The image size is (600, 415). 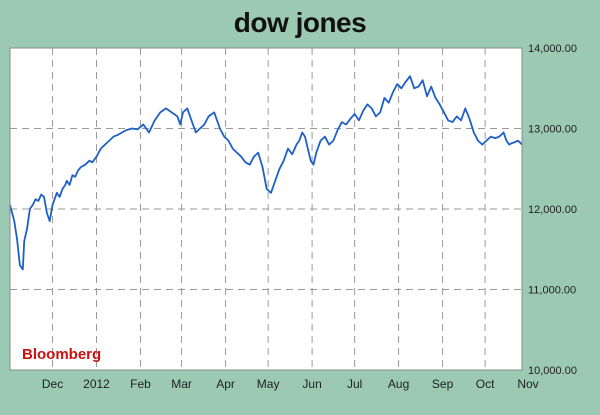 What do you see at coordinates (140, 384) in the screenshot?
I see `x-tick-label: Feb` at bounding box center [140, 384].